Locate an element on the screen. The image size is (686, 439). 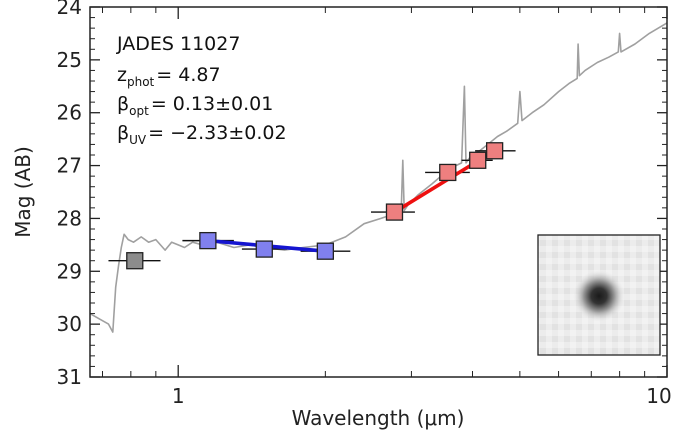
beta-opt-subscript: opt is located at coordinates (139, 111).